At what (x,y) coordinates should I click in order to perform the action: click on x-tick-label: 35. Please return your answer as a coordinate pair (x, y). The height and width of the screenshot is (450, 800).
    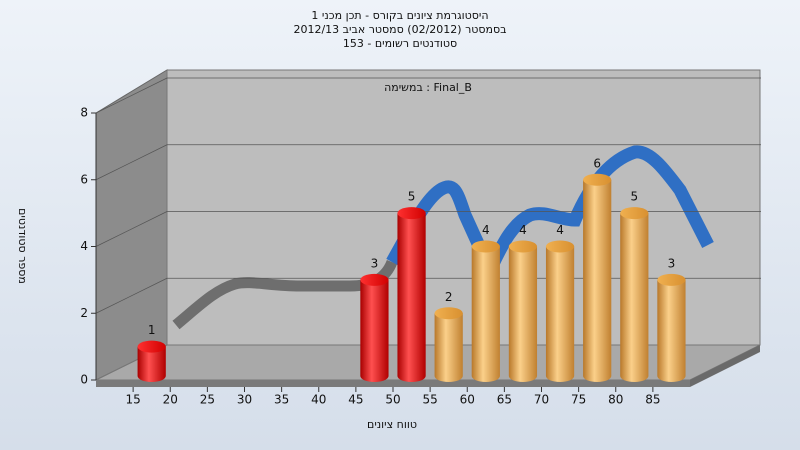
    Looking at the image, I should click on (281, 400).